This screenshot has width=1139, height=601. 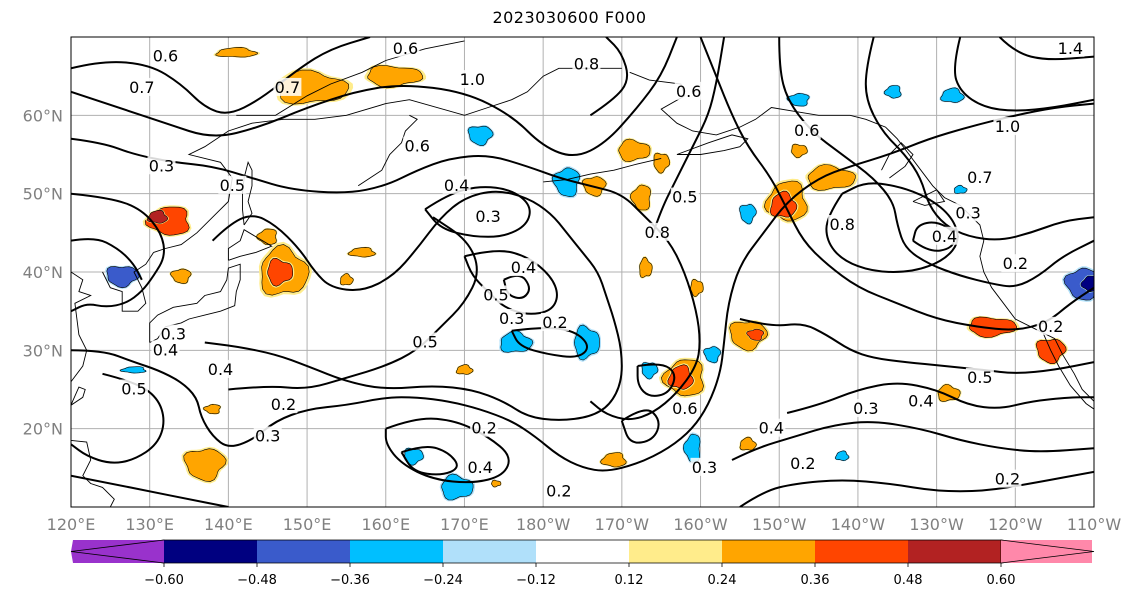 I want to click on colorbar-tick-label: 0.12, so click(x=629, y=580).